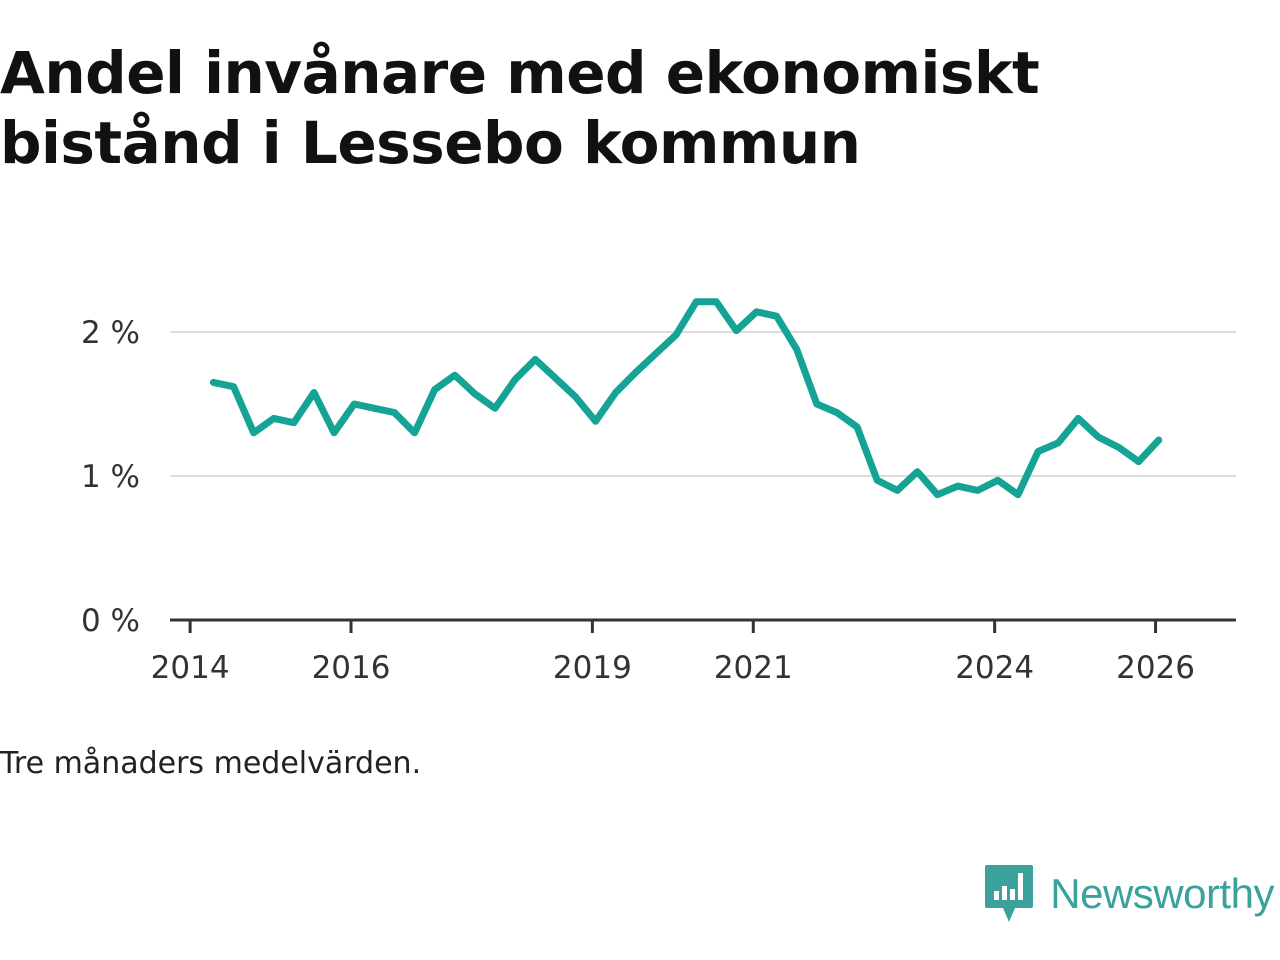 Image resolution: width=1280 pixels, height=960 pixels. Describe the element at coordinates (211, 763) in the screenshot. I see `chart-note: Tre månaders medelvärden.` at that location.